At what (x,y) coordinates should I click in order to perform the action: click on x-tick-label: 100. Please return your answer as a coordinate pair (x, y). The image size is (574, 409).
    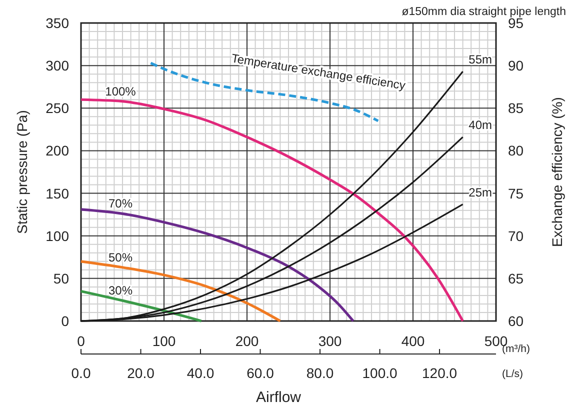
    Looking at the image, I should click on (164, 341).